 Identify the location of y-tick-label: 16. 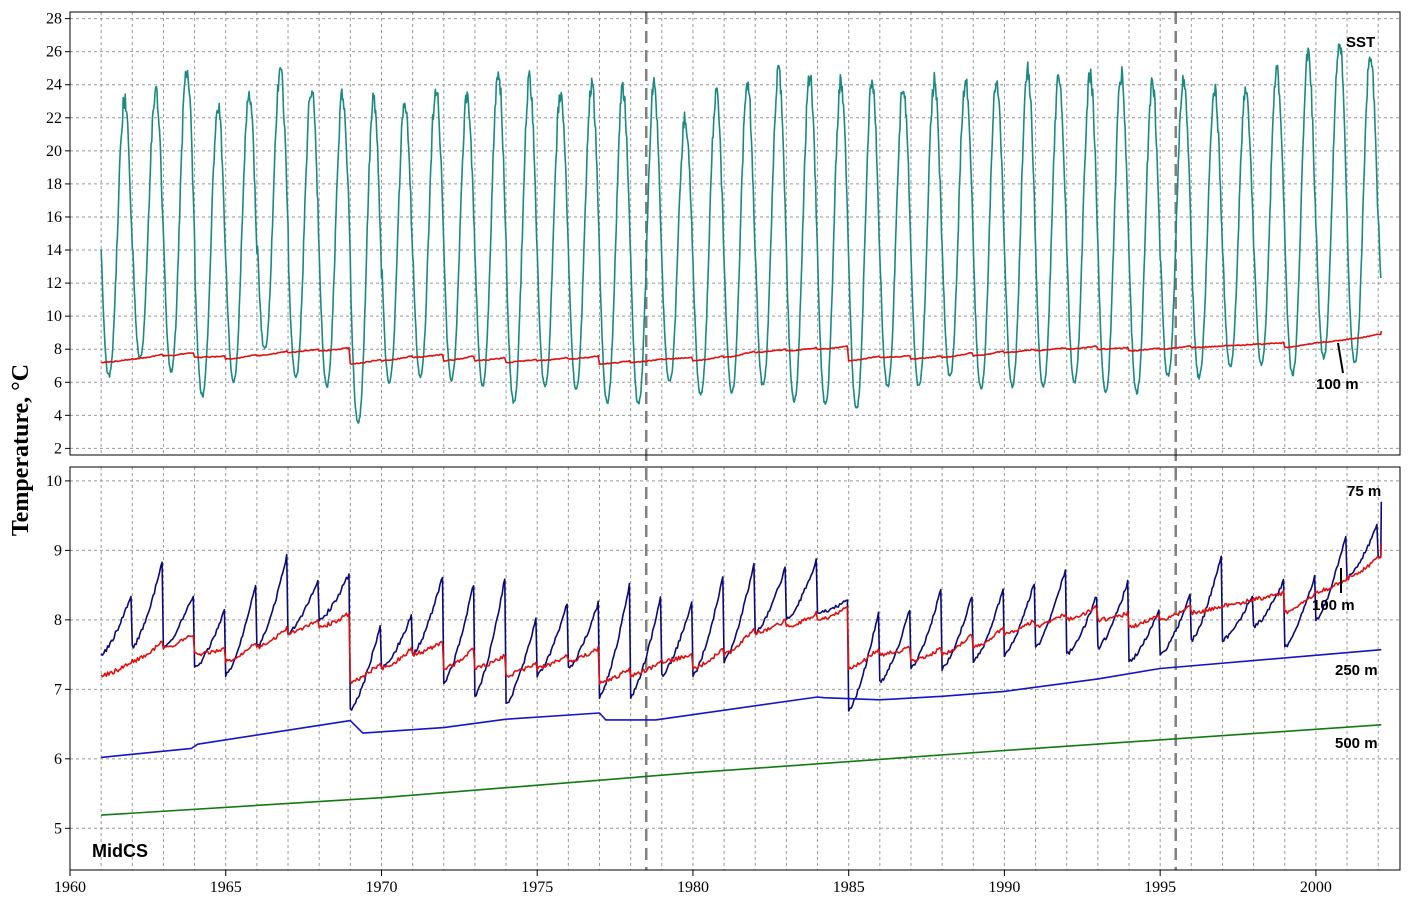
(54, 217).